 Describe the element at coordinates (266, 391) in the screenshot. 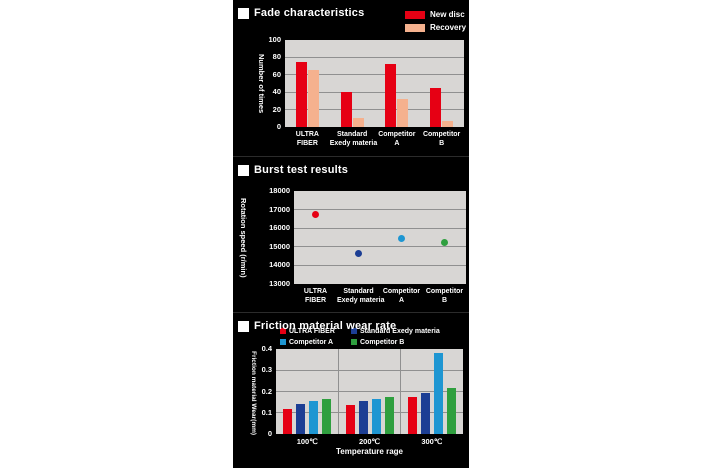

I see `y-tick-label: 0.2` at that location.